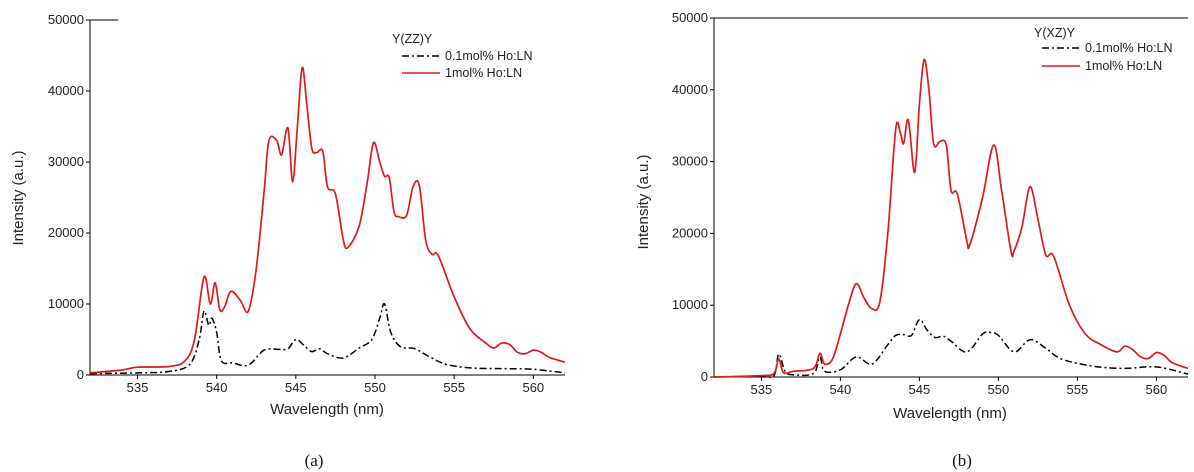  I want to click on panel-caption: (a), so click(314, 460).